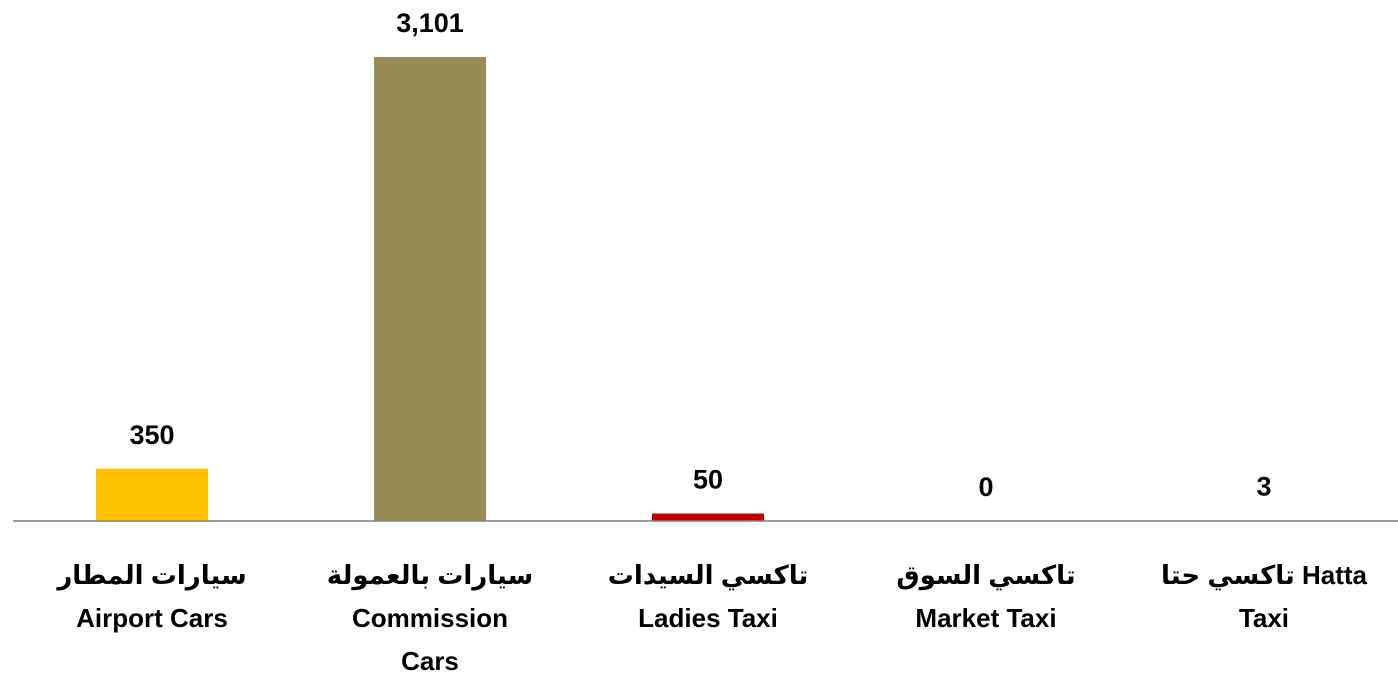 This screenshot has width=1398, height=684. I want to click on category-label: تاكسي حتا Hatta, so click(1264, 575).